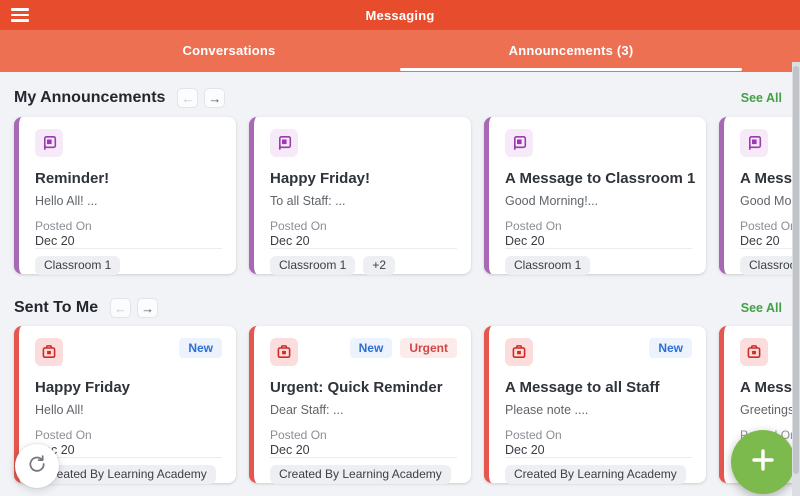 This screenshot has height=496, width=800. What do you see at coordinates (356, 387) in the screenshot?
I see `card-title: Urgent: Quick Reminder` at bounding box center [356, 387].